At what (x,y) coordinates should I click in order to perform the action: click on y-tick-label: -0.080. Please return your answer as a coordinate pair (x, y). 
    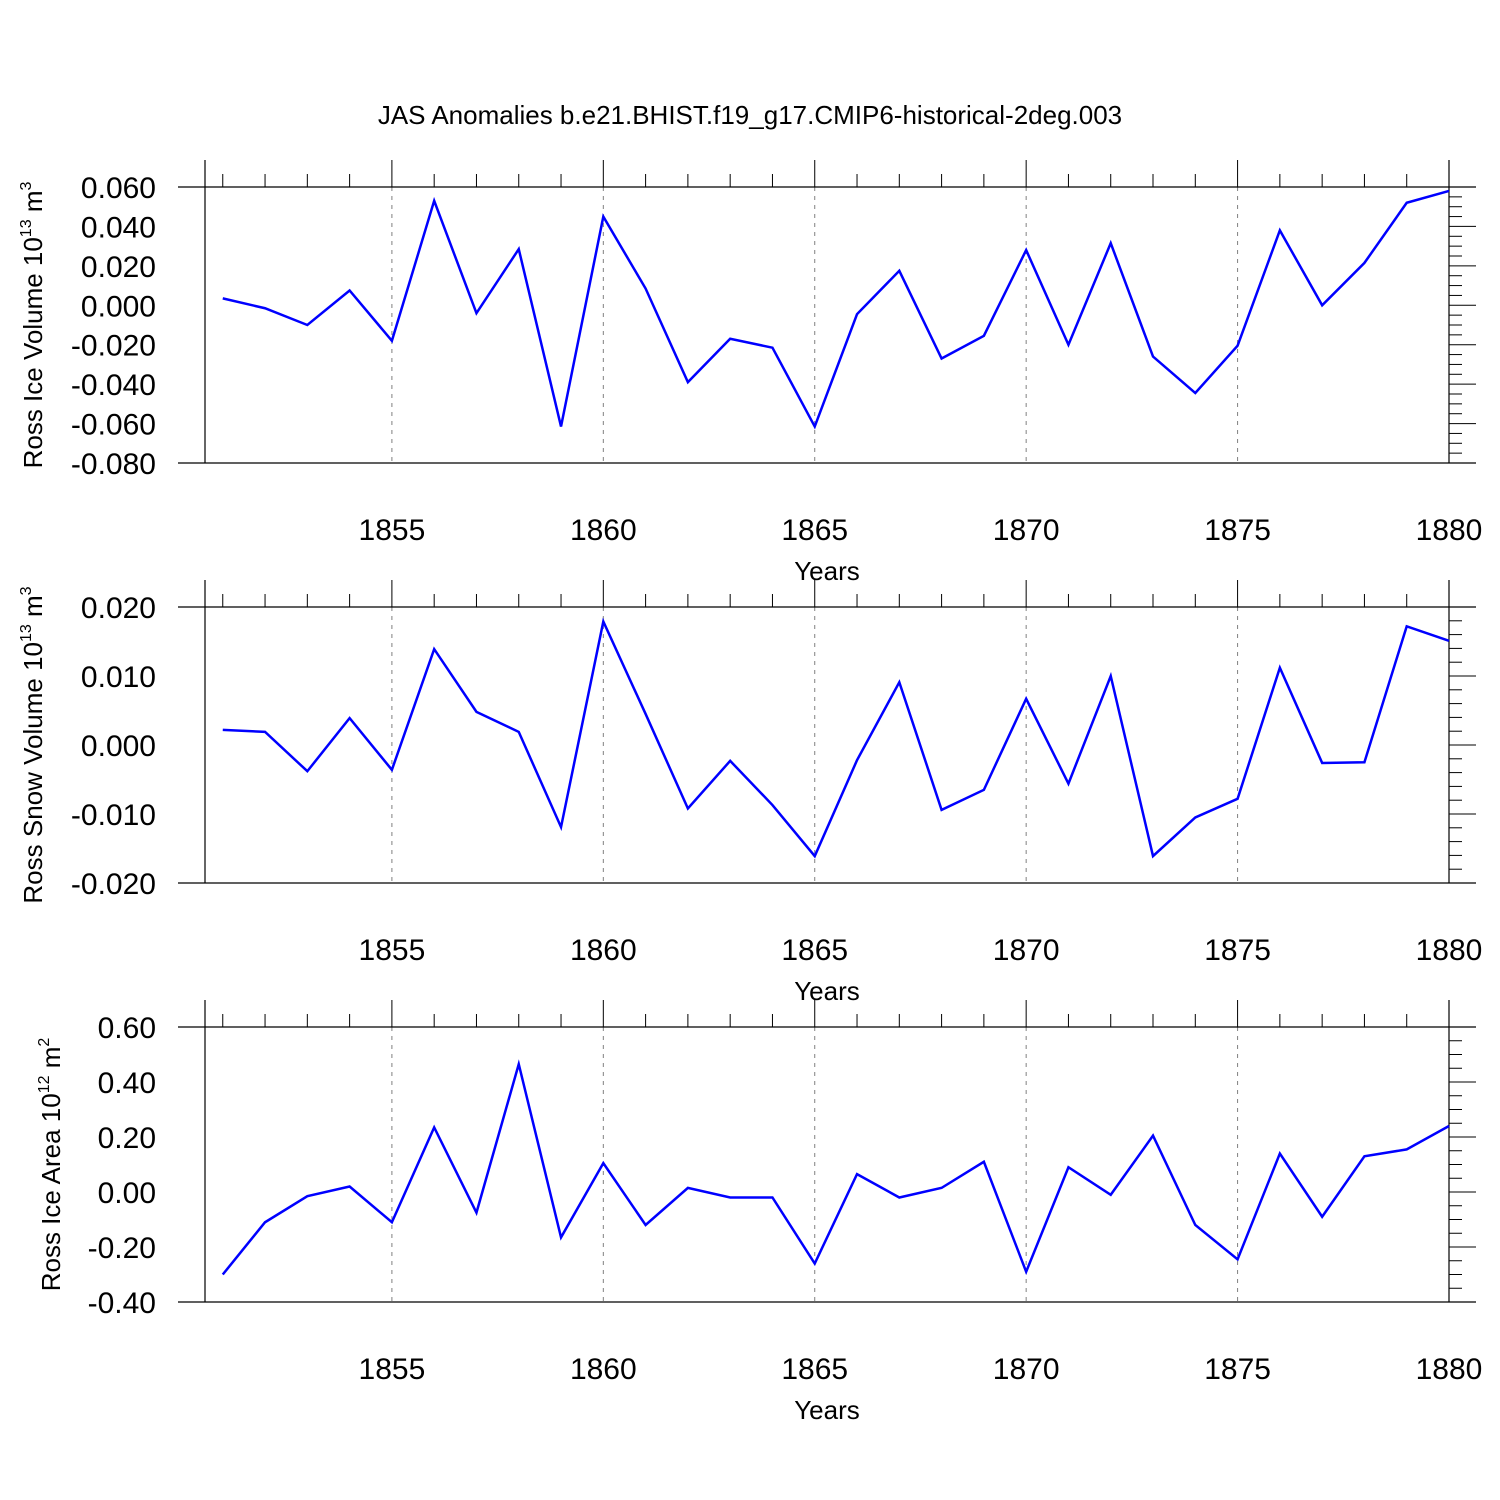
    Looking at the image, I should click on (113, 464).